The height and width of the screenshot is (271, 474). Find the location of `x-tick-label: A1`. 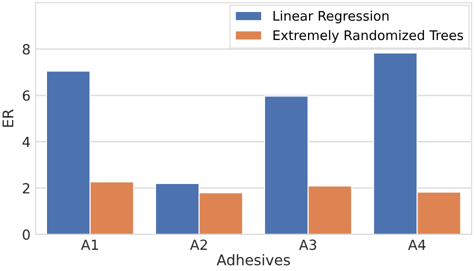

x-tick-label: A1 is located at coordinates (89, 245).